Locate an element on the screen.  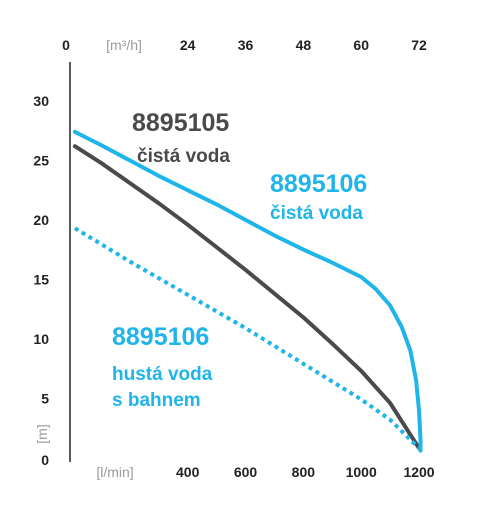
x-tick-label: 400 is located at coordinates (188, 472).